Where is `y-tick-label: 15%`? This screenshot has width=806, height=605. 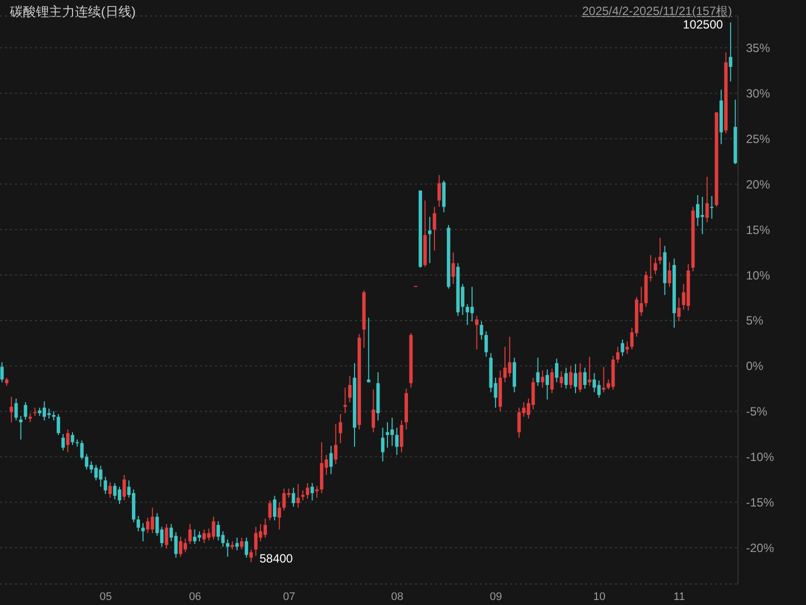 y-tick-label: 15% is located at coordinates (758, 229).